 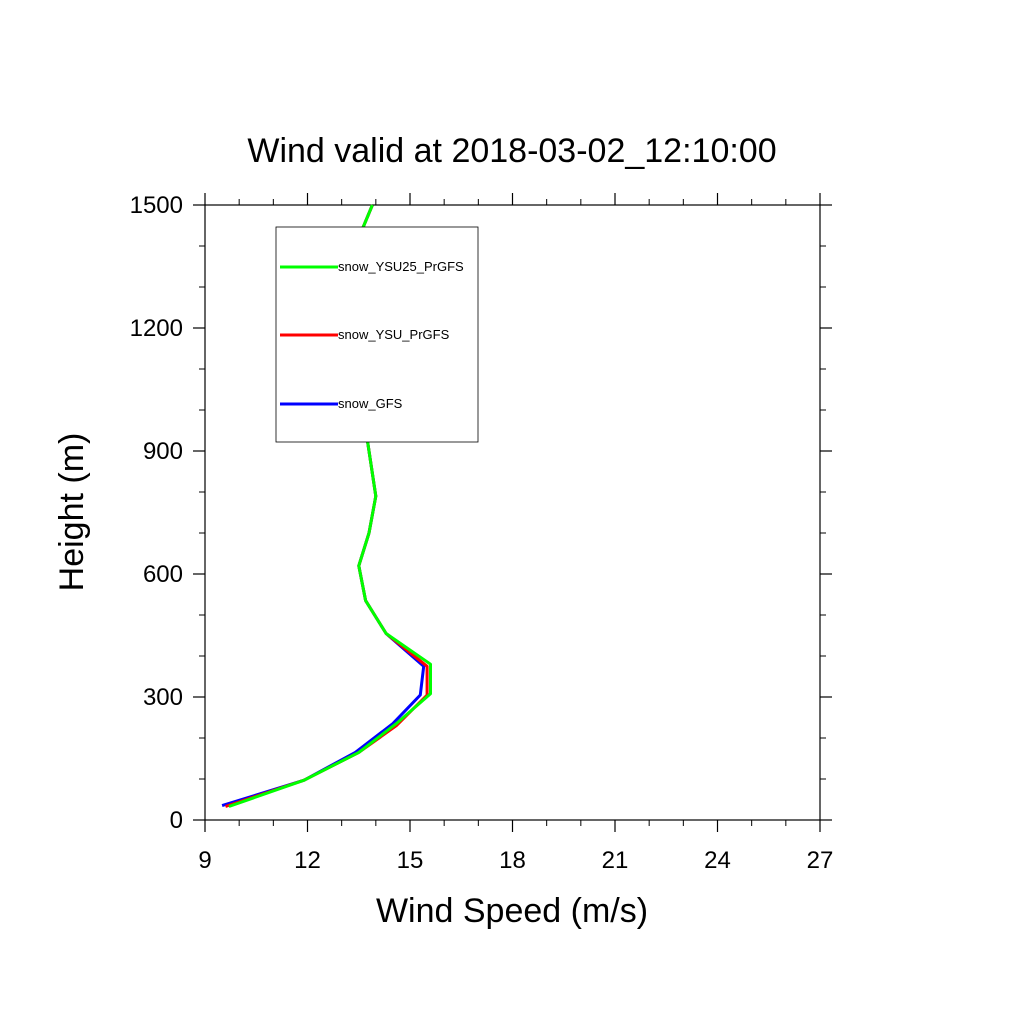 I want to click on x-tick-label: 12, so click(x=307, y=860).